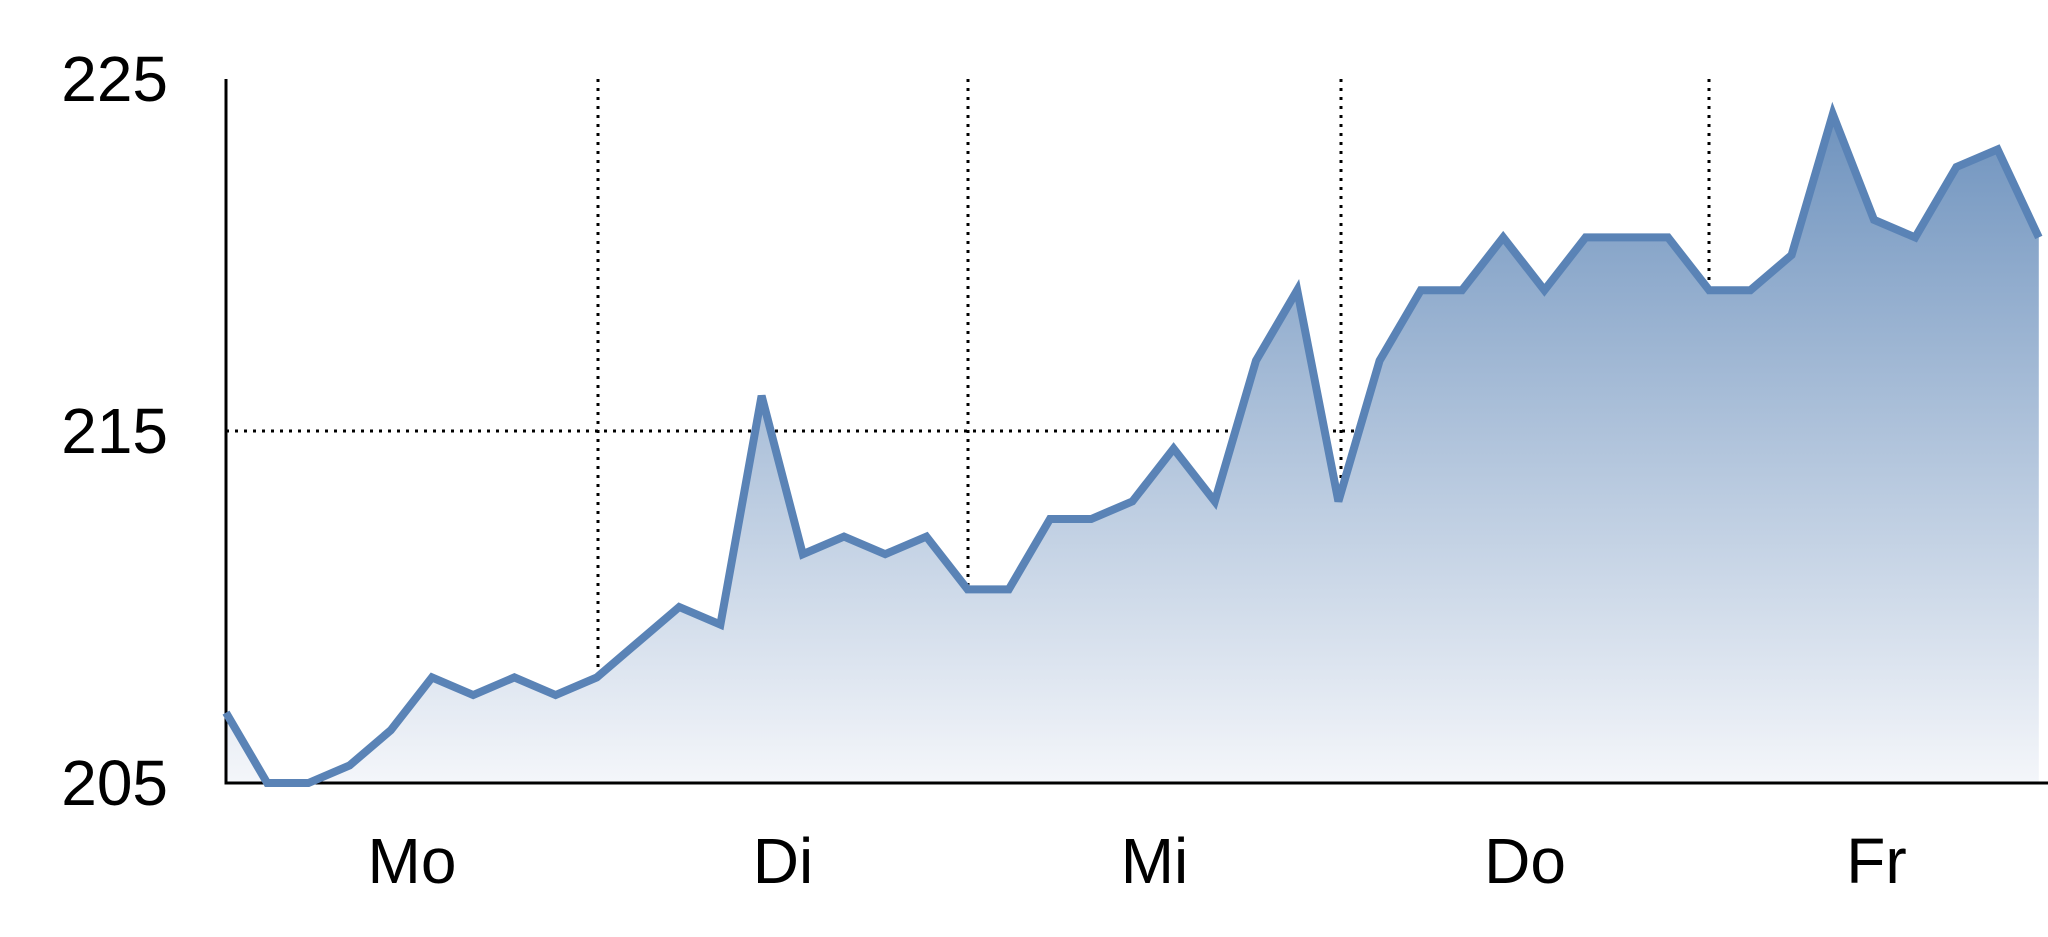 The height and width of the screenshot is (937, 2048). Describe the element at coordinates (783, 861) in the screenshot. I see `x-tick-label: Di` at that location.